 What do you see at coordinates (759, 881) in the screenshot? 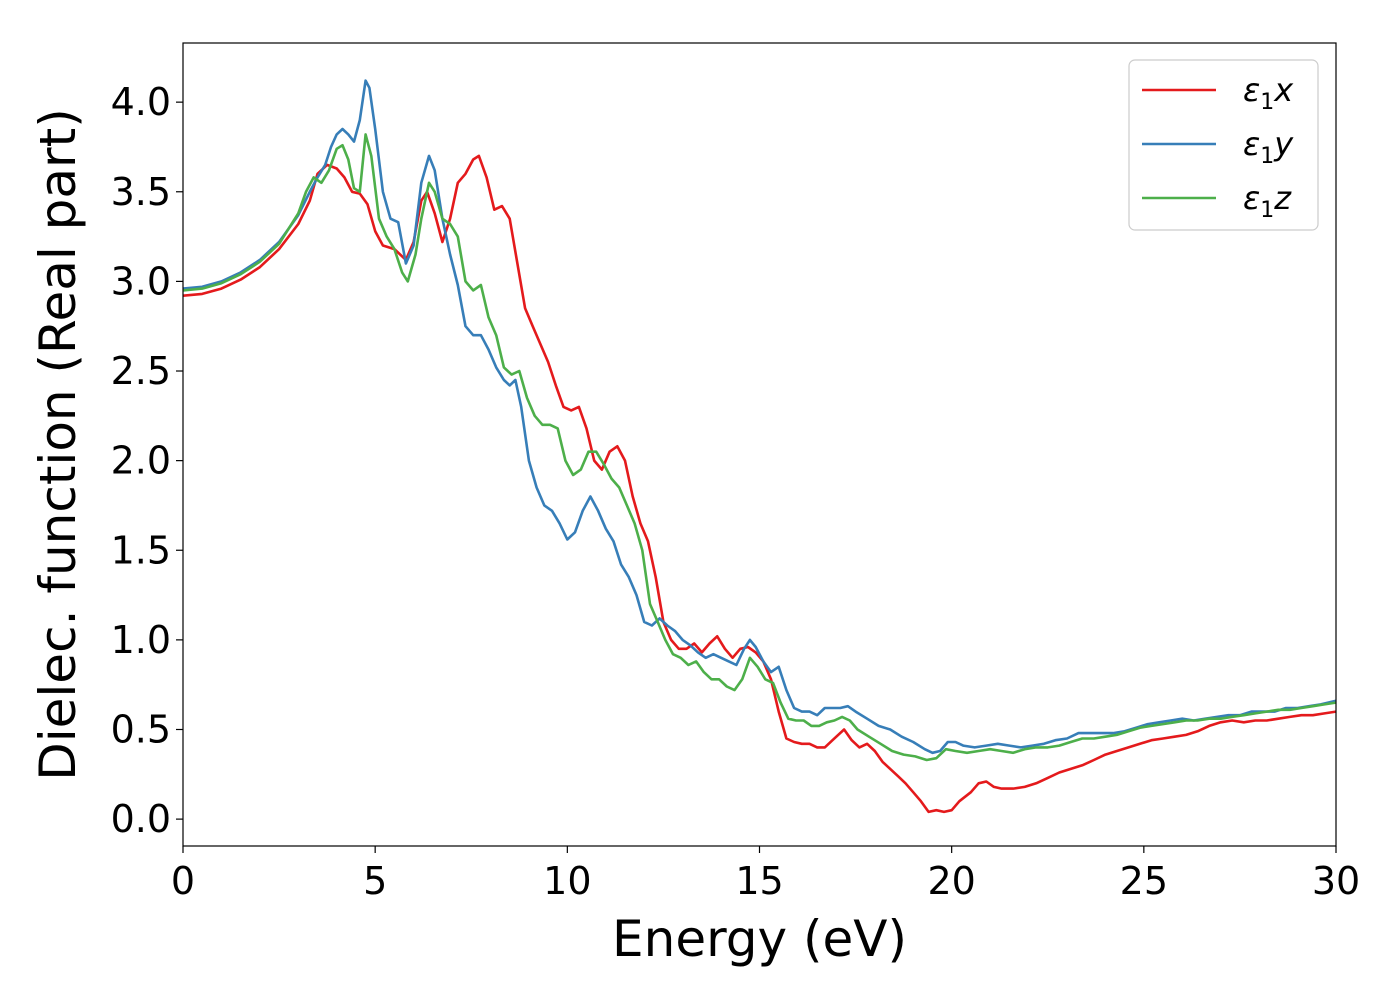
I see `x-tick-label: 15` at bounding box center [759, 881].